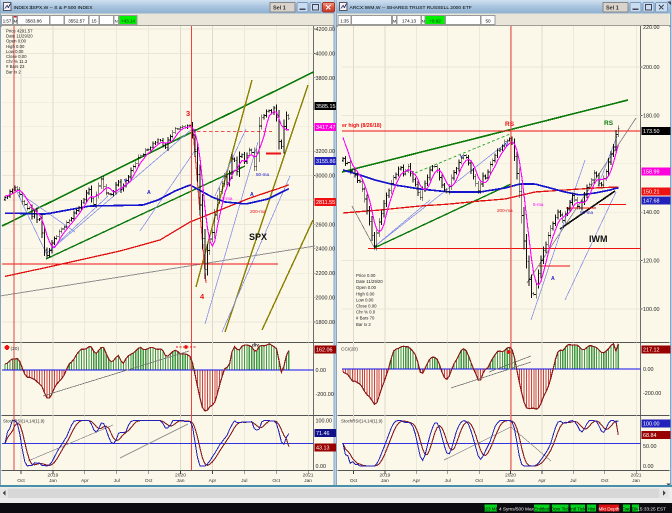 This screenshot has height=513, width=672. What do you see at coordinates (491, 508) in the screenshot?
I see `svg-text: 323 MB` at bounding box center [491, 508].